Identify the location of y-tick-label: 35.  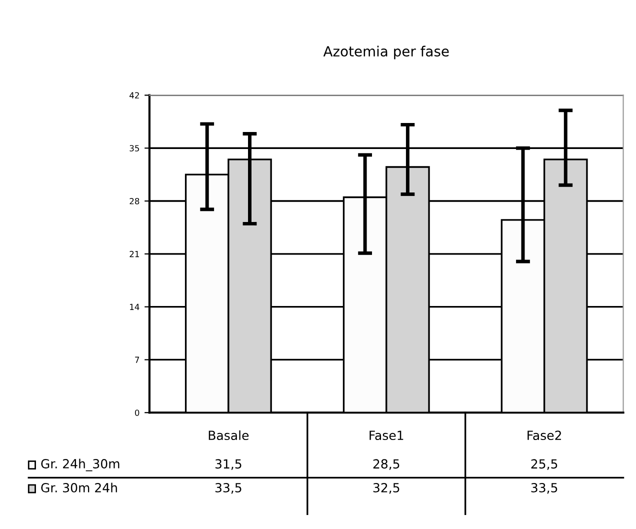
(135, 148).